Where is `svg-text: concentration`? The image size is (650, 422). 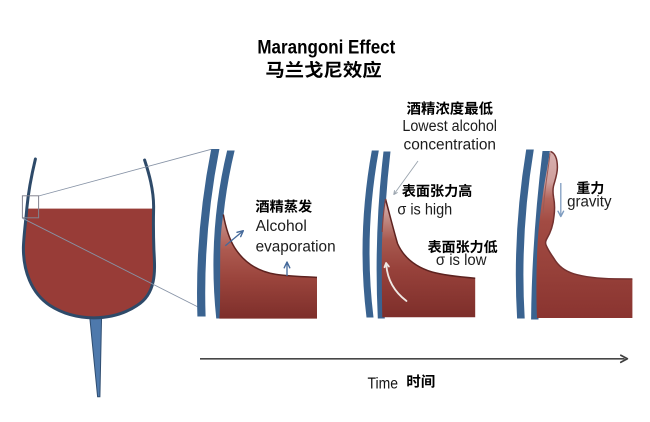 svg-text: concentration is located at coordinates (450, 145).